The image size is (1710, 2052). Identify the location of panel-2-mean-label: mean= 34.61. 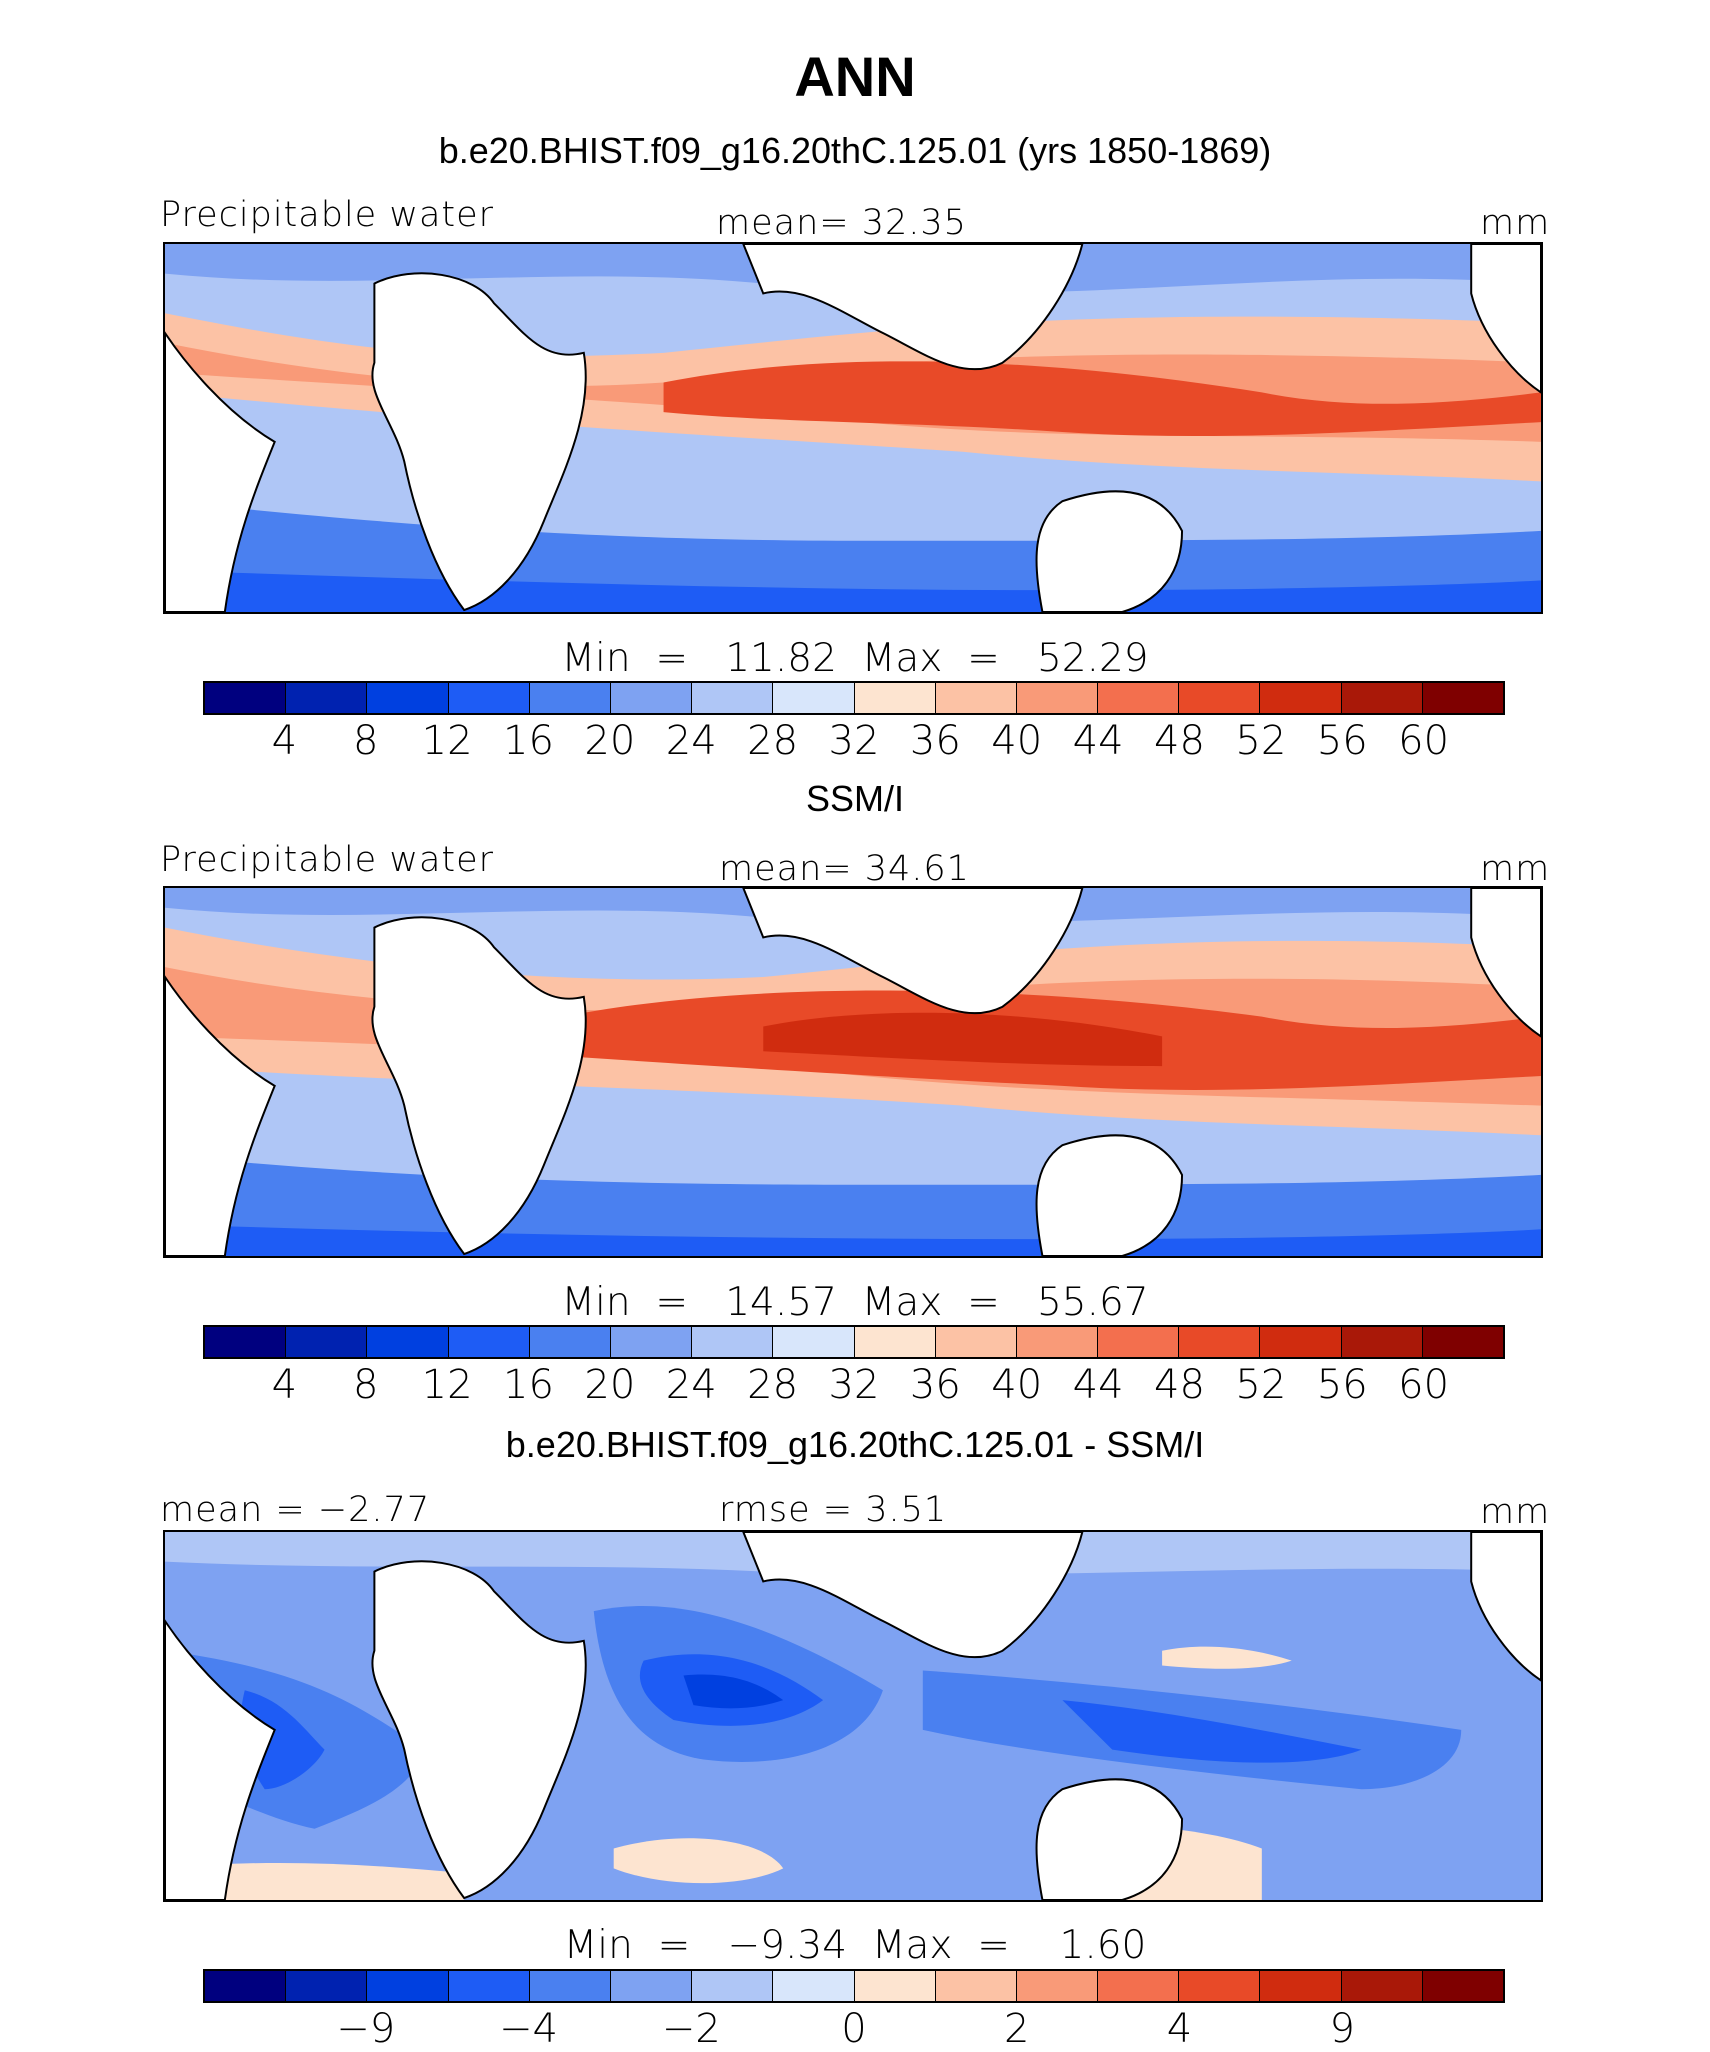
(844, 869).